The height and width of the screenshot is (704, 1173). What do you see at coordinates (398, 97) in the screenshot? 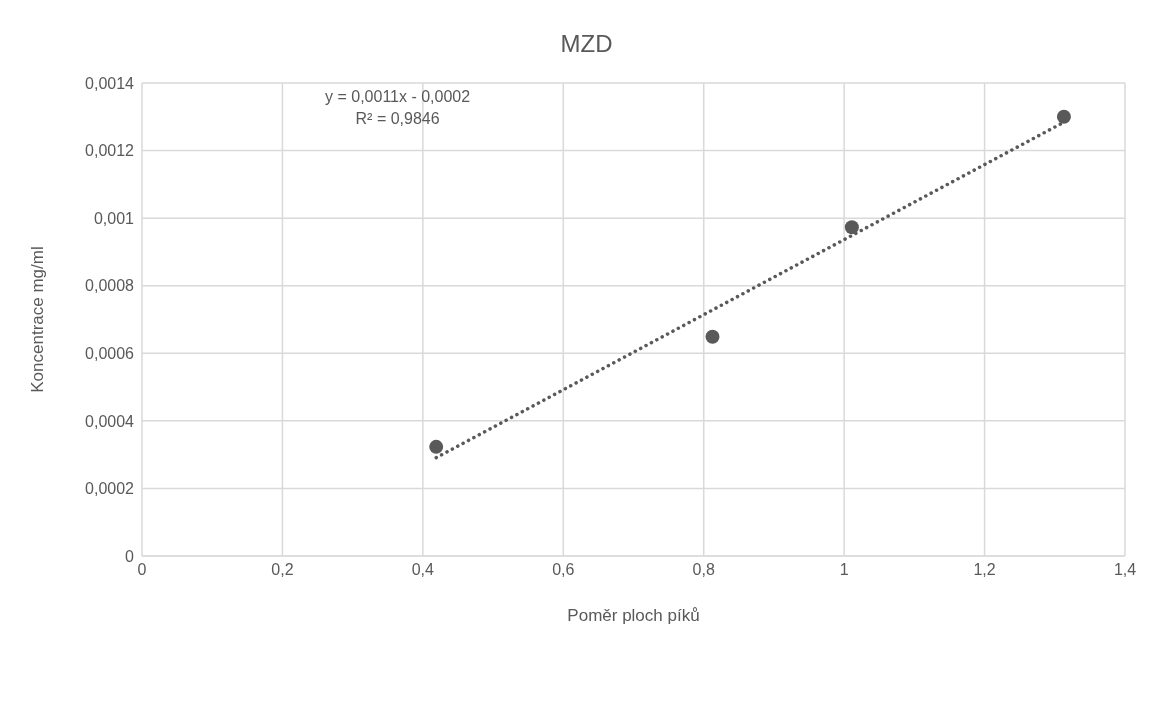
I see `annotation: y = 0,0011x - 0,0002` at bounding box center [398, 97].